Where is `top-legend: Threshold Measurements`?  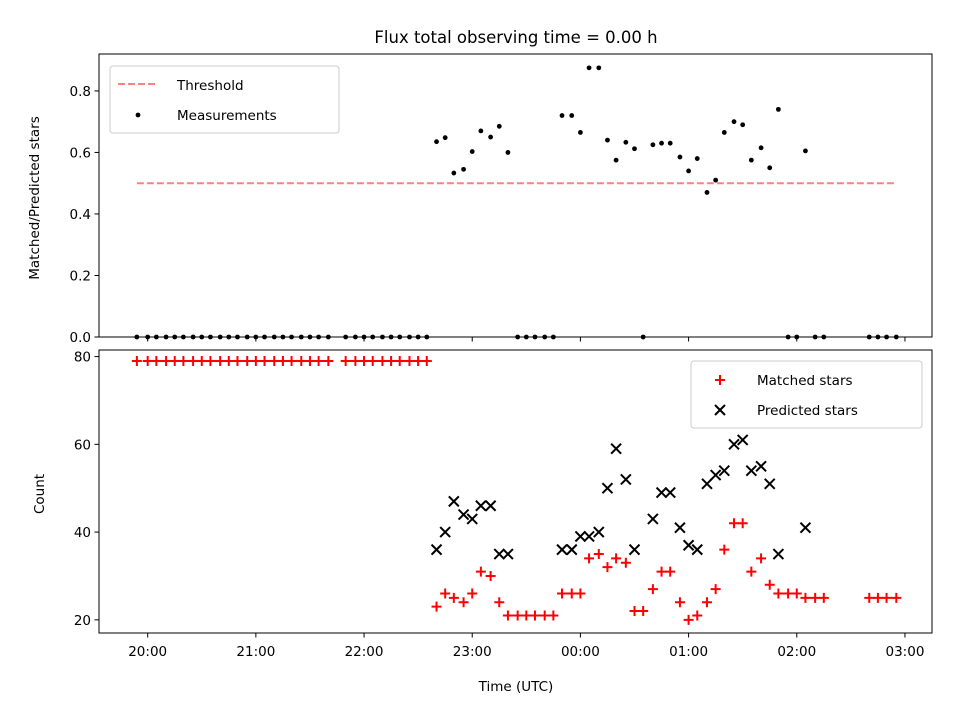 top-legend: Threshold Measurements is located at coordinates (224, 99).